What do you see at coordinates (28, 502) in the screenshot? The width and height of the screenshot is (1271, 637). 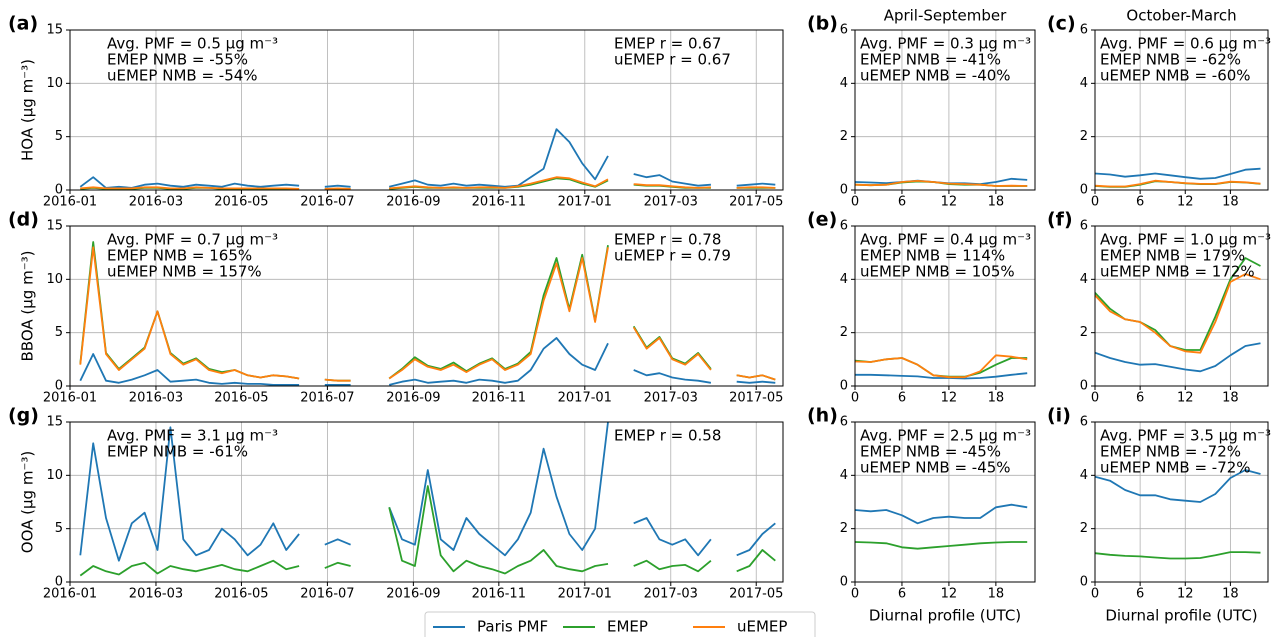 I see `y-axis-label: OOA (µg m⁻³)` at bounding box center [28, 502].